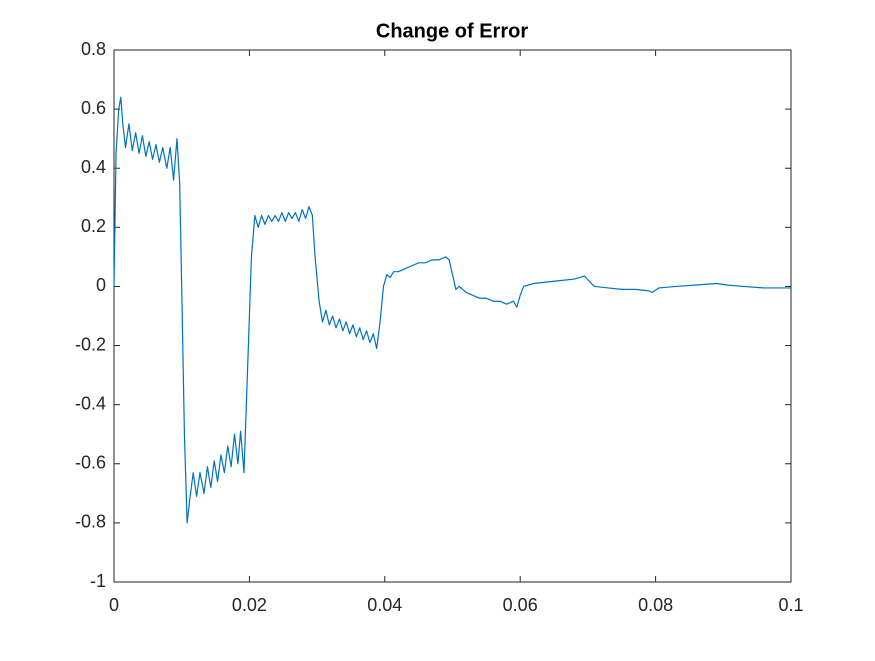  I want to click on x-tick-label: 0.06, so click(520, 605).